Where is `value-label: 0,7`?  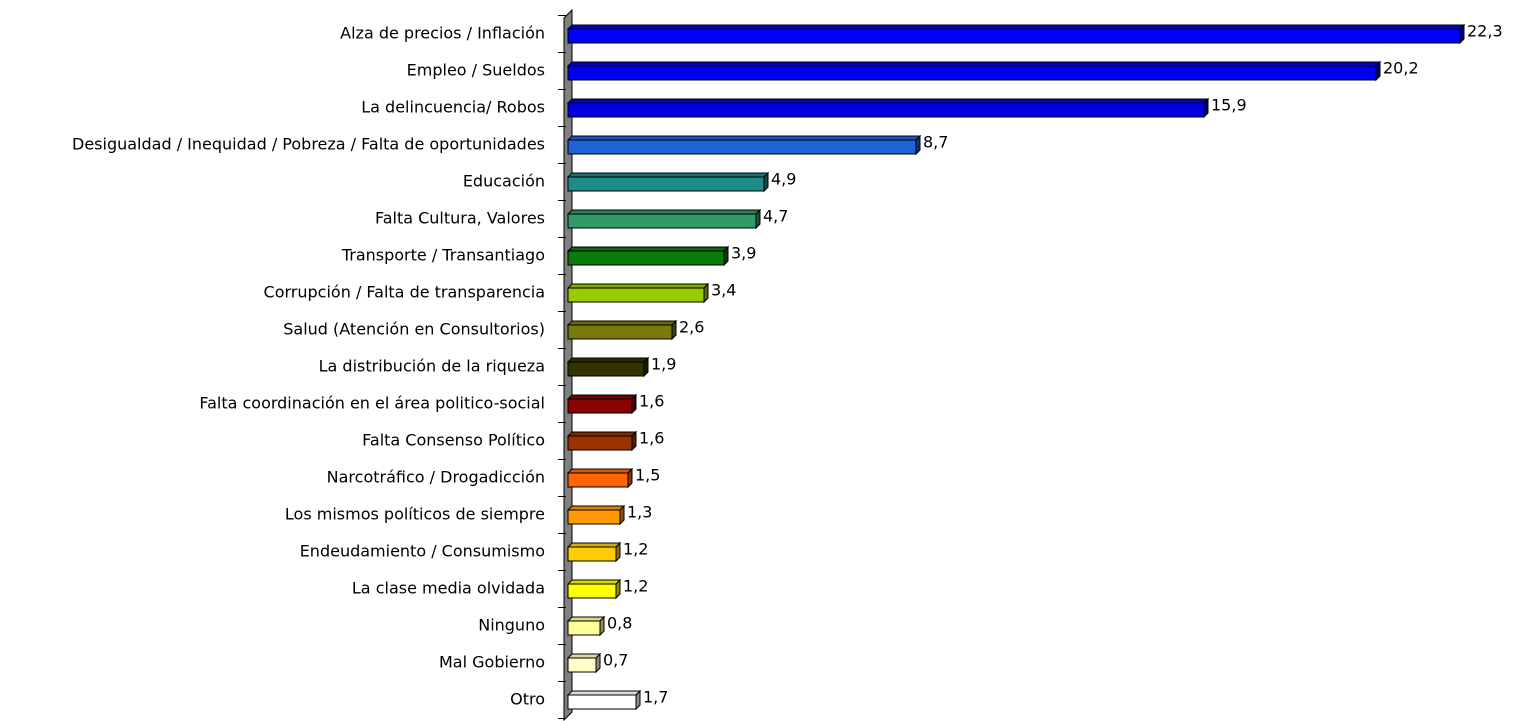
value-label: 0,7 is located at coordinates (615, 660).